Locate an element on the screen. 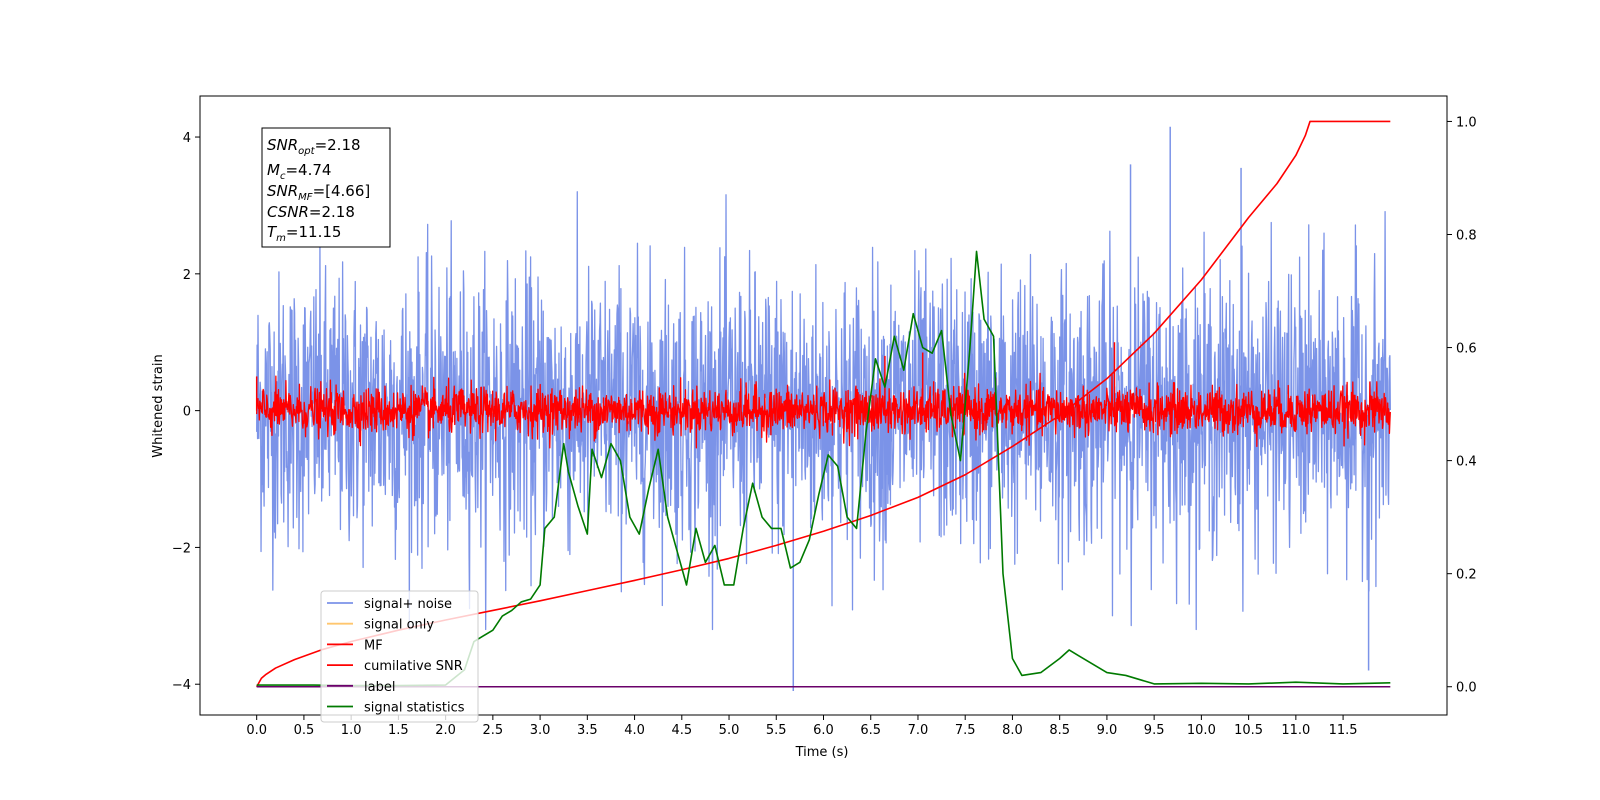 The height and width of the screenshot is (800, 1600). legend-label: signal only is located at coordinates (399, 625).